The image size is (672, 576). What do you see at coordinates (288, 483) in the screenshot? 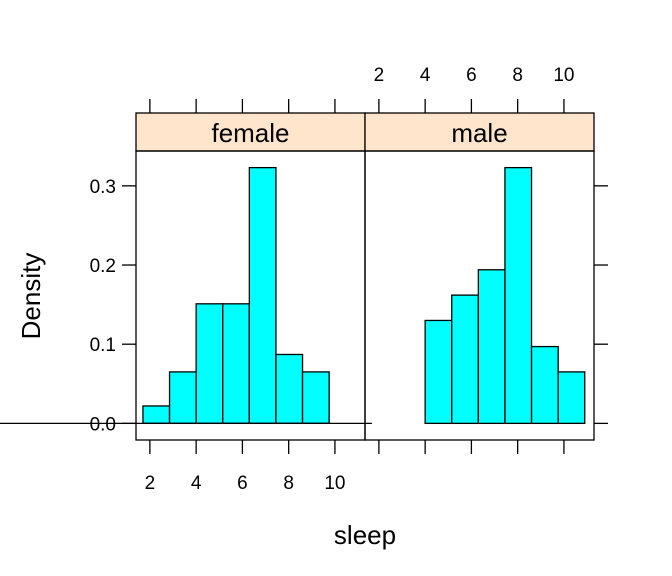
I see `x-tick-label-female-3: 8` at bounding box center [288, 483].